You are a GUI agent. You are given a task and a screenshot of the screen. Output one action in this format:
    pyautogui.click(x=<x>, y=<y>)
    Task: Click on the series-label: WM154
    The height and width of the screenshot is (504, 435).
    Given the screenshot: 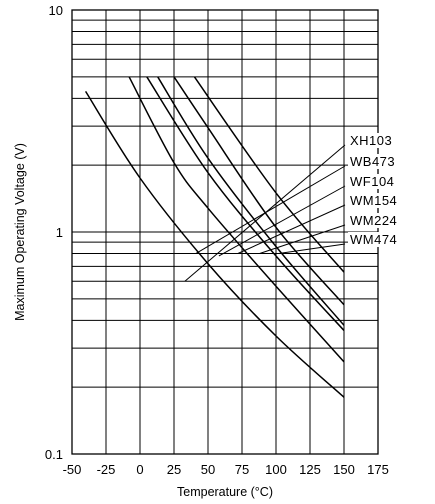 What is the action you would take?
    pyautogui.click(x=373, y=200)
    